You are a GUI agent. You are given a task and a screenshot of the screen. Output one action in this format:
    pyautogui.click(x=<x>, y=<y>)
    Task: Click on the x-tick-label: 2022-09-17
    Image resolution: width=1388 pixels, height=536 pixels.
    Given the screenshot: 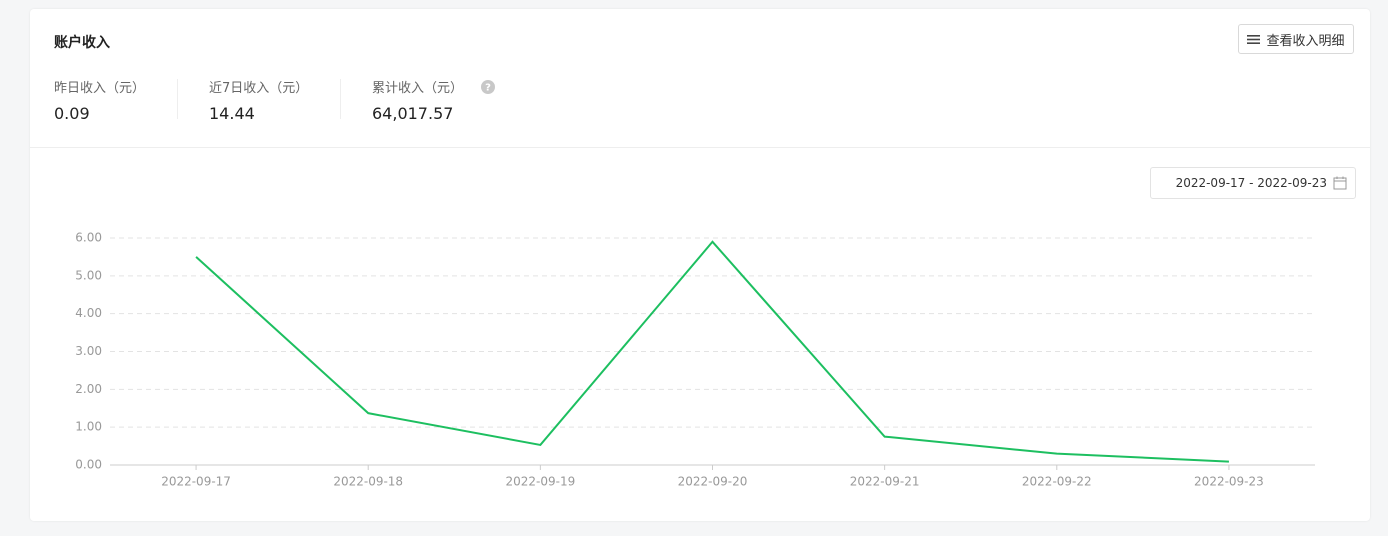 What is the action you would take?
    pyautogui.click(x=196, y=482)
    